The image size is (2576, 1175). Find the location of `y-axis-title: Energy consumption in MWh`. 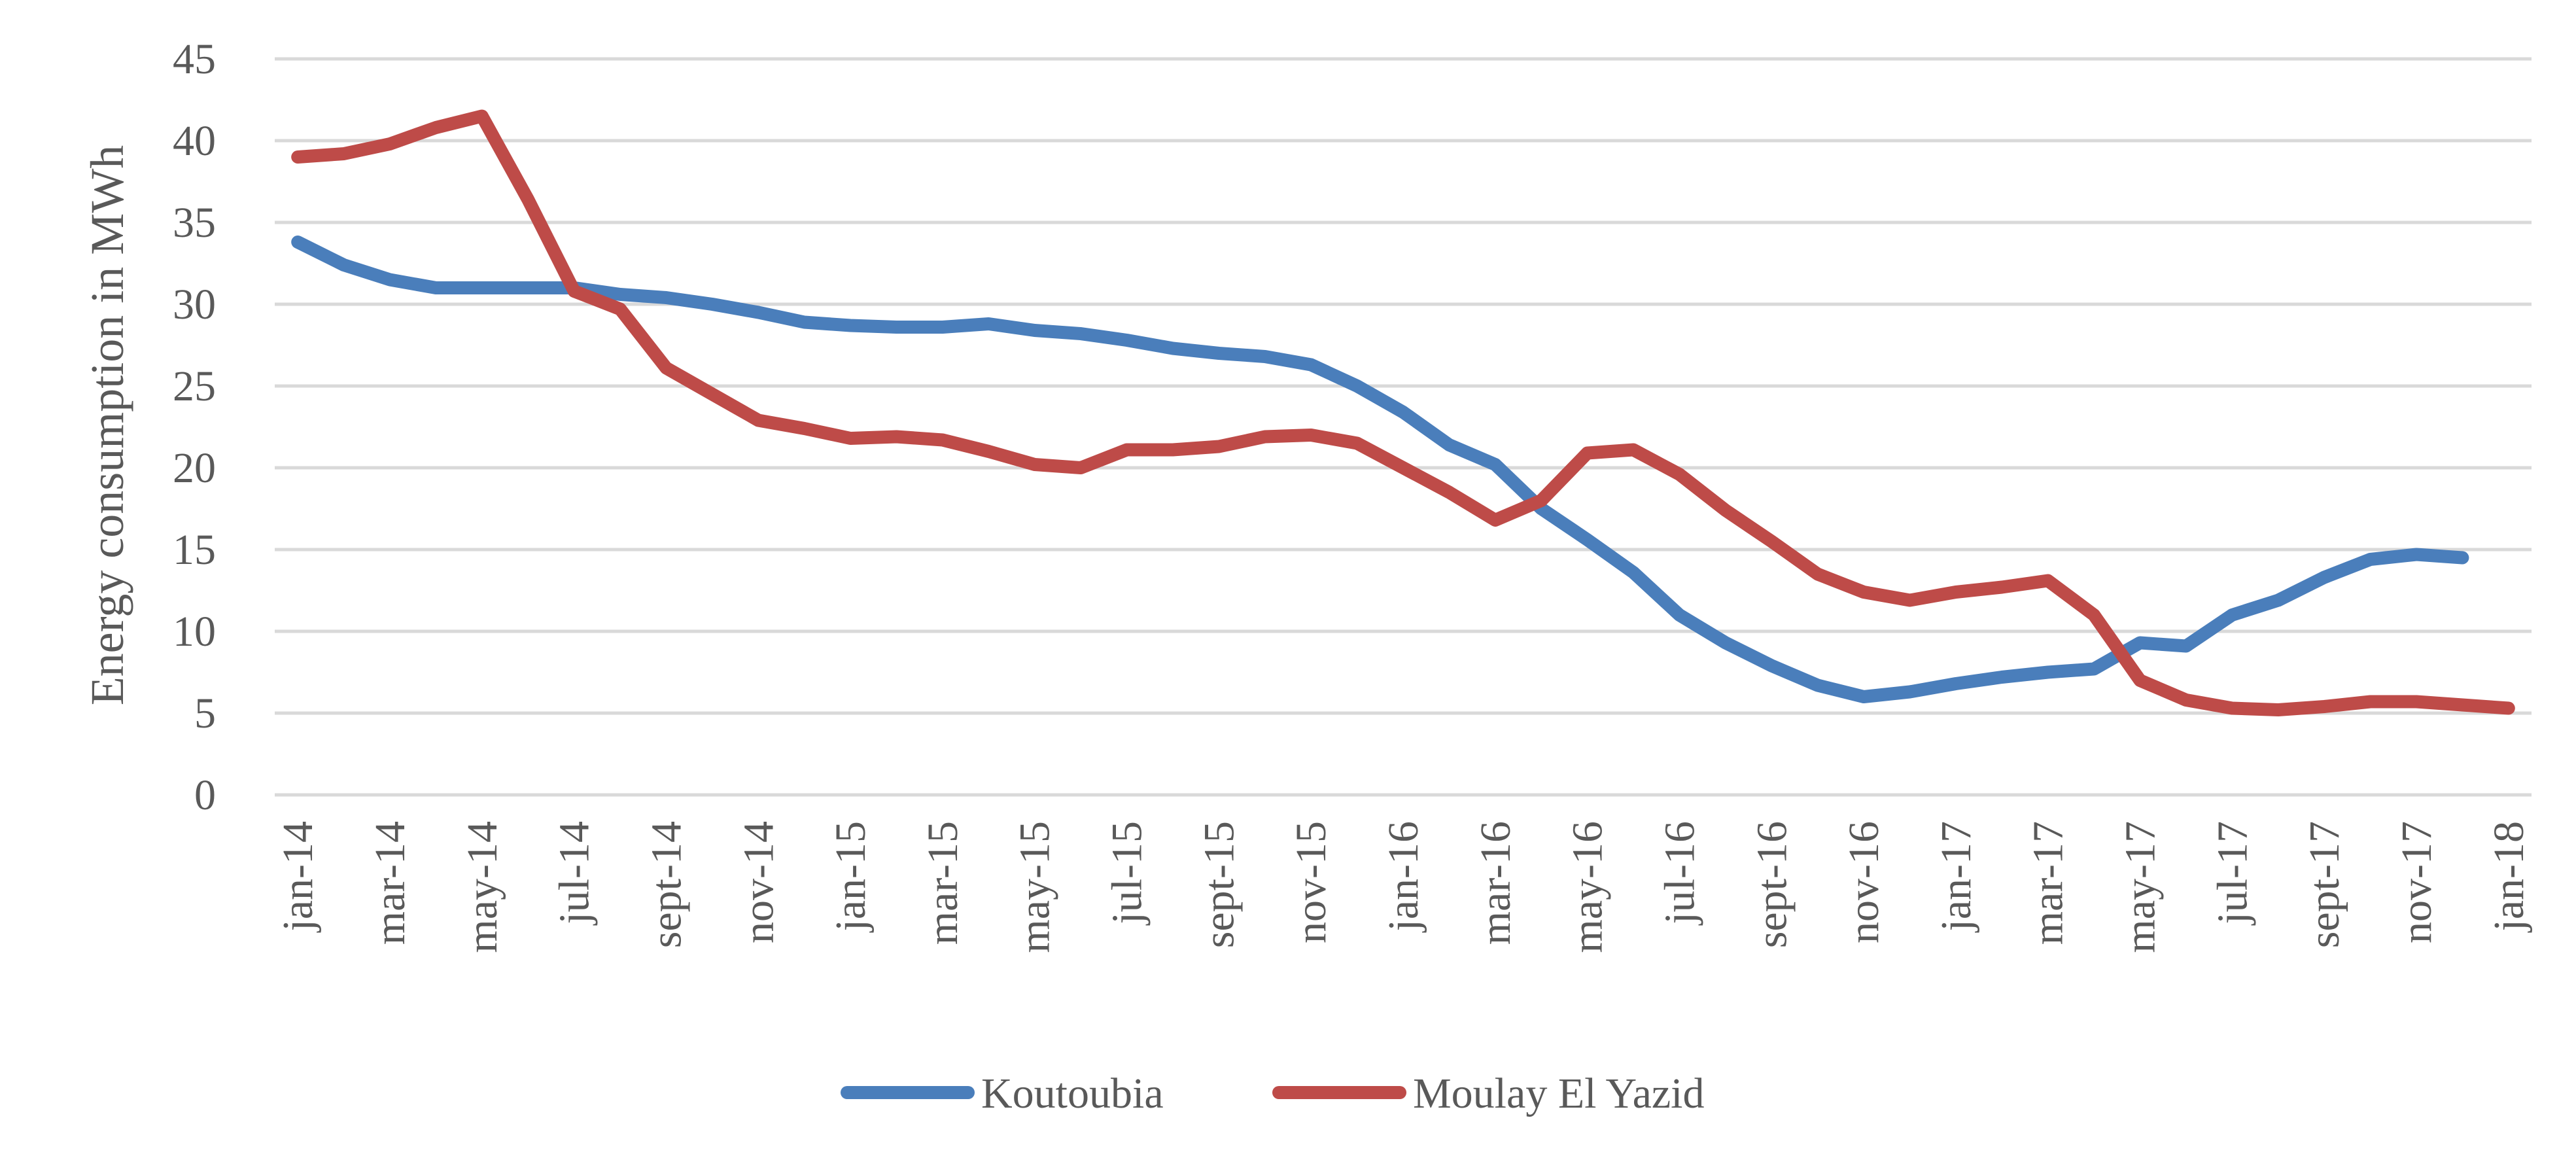

y-axis-title: Energy consumption in MWh is located at coordinates (107, 425).